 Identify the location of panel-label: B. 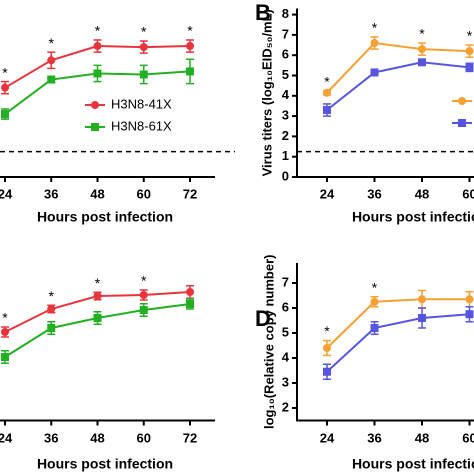
(263, 12).